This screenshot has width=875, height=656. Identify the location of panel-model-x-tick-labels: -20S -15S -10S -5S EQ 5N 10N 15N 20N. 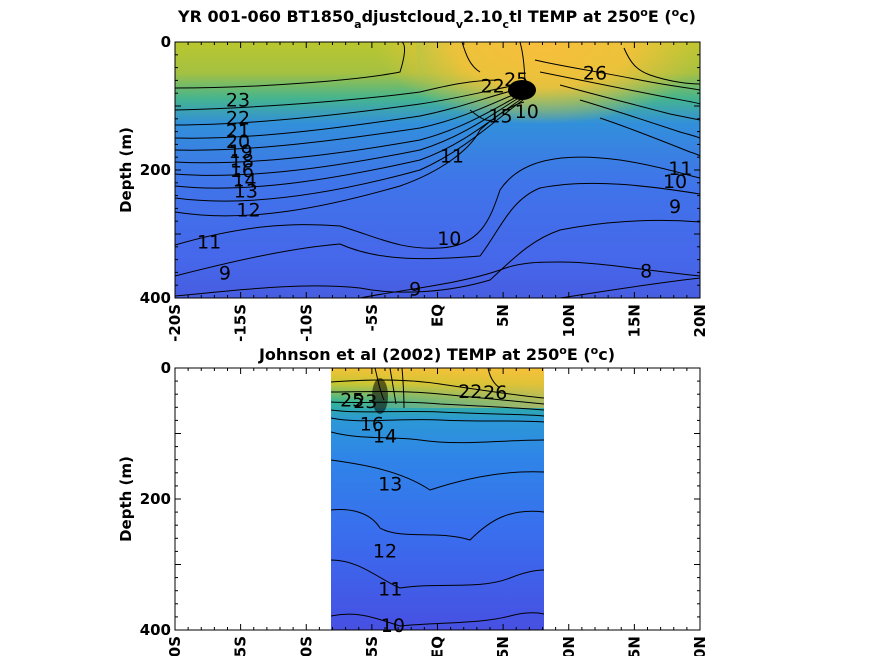
(437, 323).